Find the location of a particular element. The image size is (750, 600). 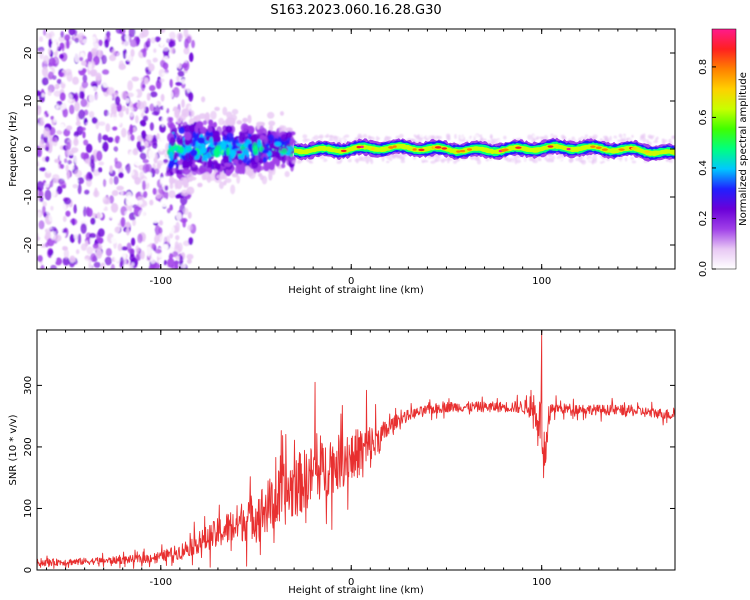

spectrogram-hotspot is located at coordinates (394, 146).